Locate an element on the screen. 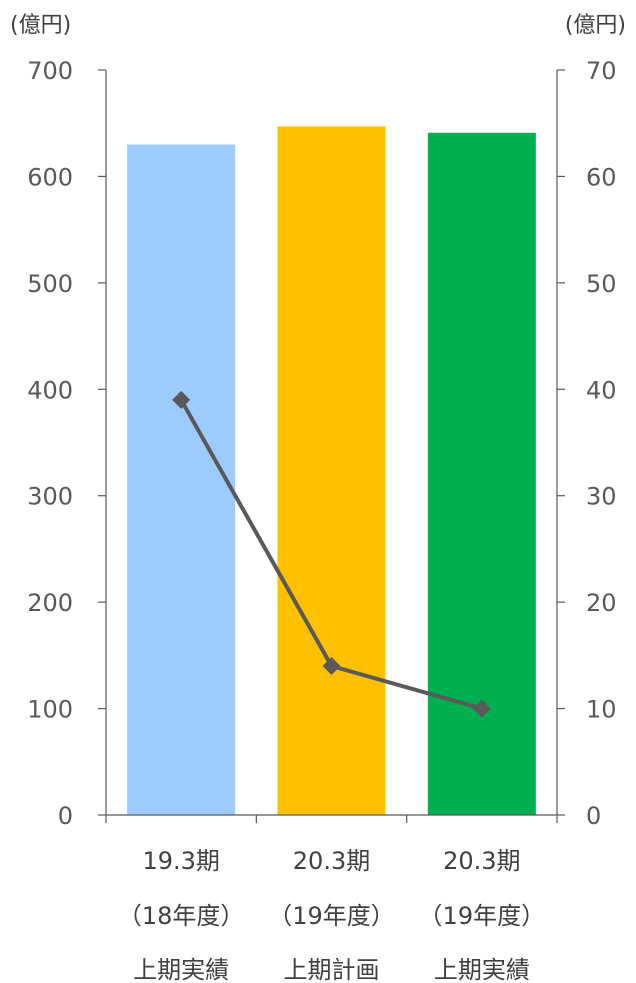  category-label: 上期計画 is located at coordinates (332, 969).